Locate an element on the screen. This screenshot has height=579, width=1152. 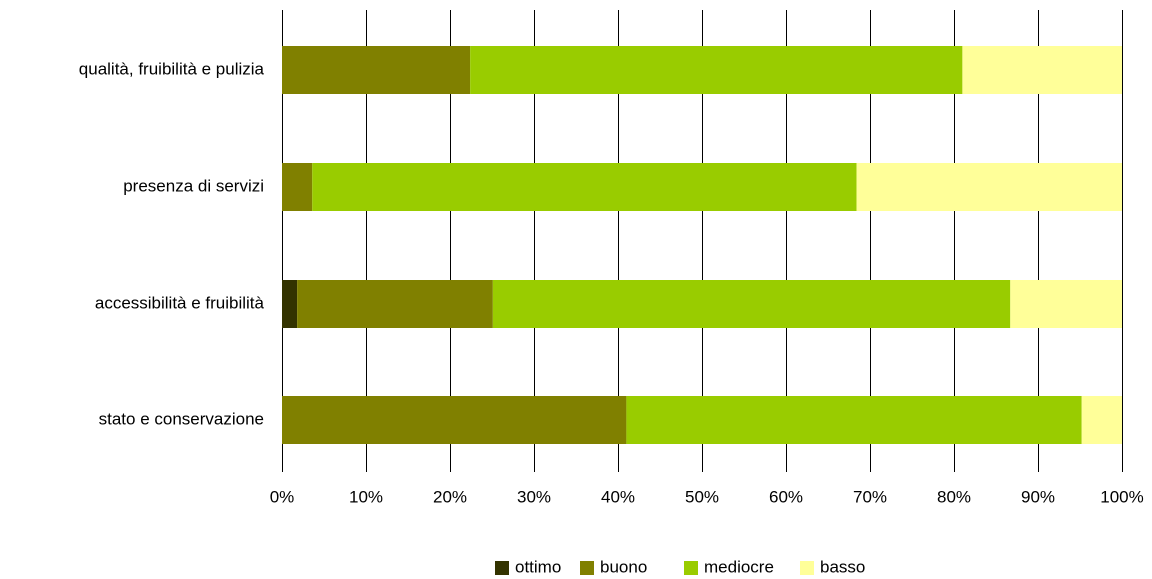
legend: ottimo buono mediocre basso is located at coordinates (680, 566).